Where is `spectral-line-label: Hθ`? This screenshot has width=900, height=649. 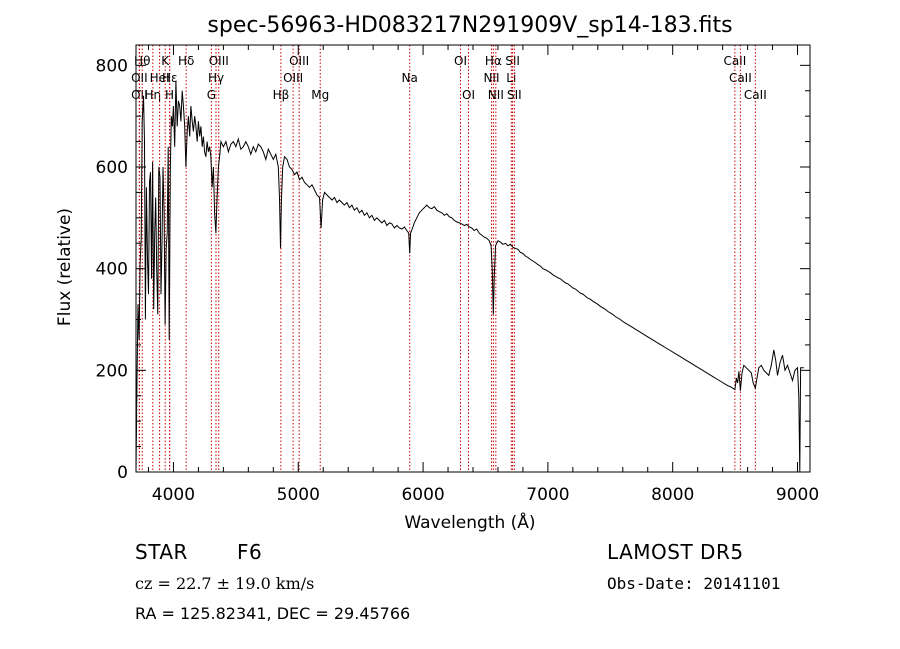
spectral-line-label: Hθ is located at coordinates (142, 61).